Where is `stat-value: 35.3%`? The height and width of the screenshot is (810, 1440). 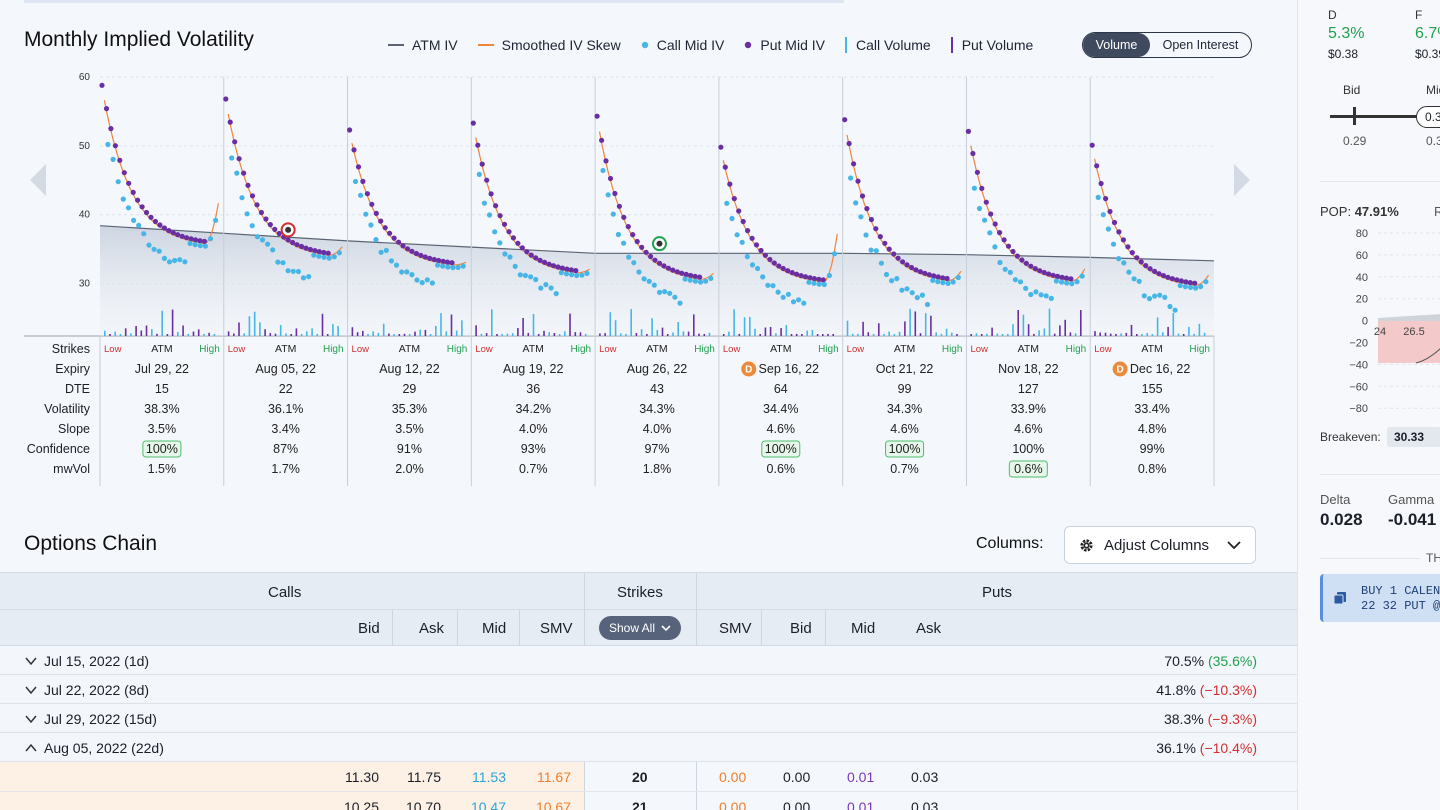 stat-value: 35.3% is located at coordinates (409, 409).